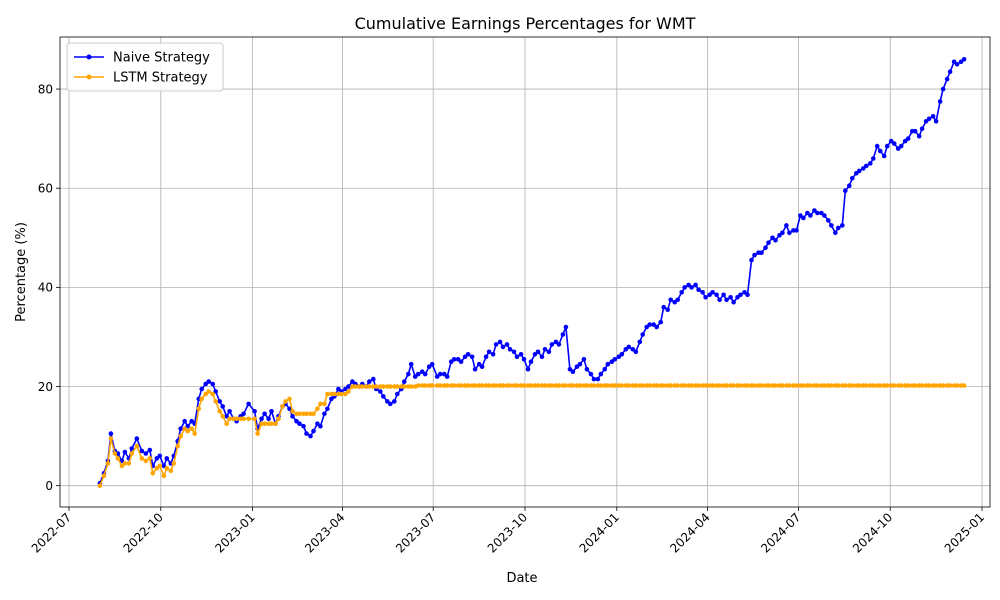 The image size is (1000, 600). Describe the element at coordinates (145, 67) in the screenshot. I see `legend-box` at that location.